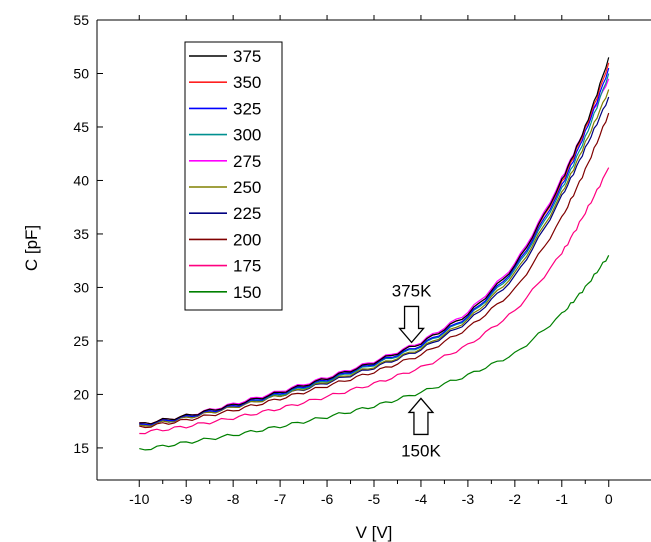 This screenshot has width=651, height=542. Describe the element at coordinates (417, 370) in the screenshot. I see `annotation-layer: 375K 150K` at that location.